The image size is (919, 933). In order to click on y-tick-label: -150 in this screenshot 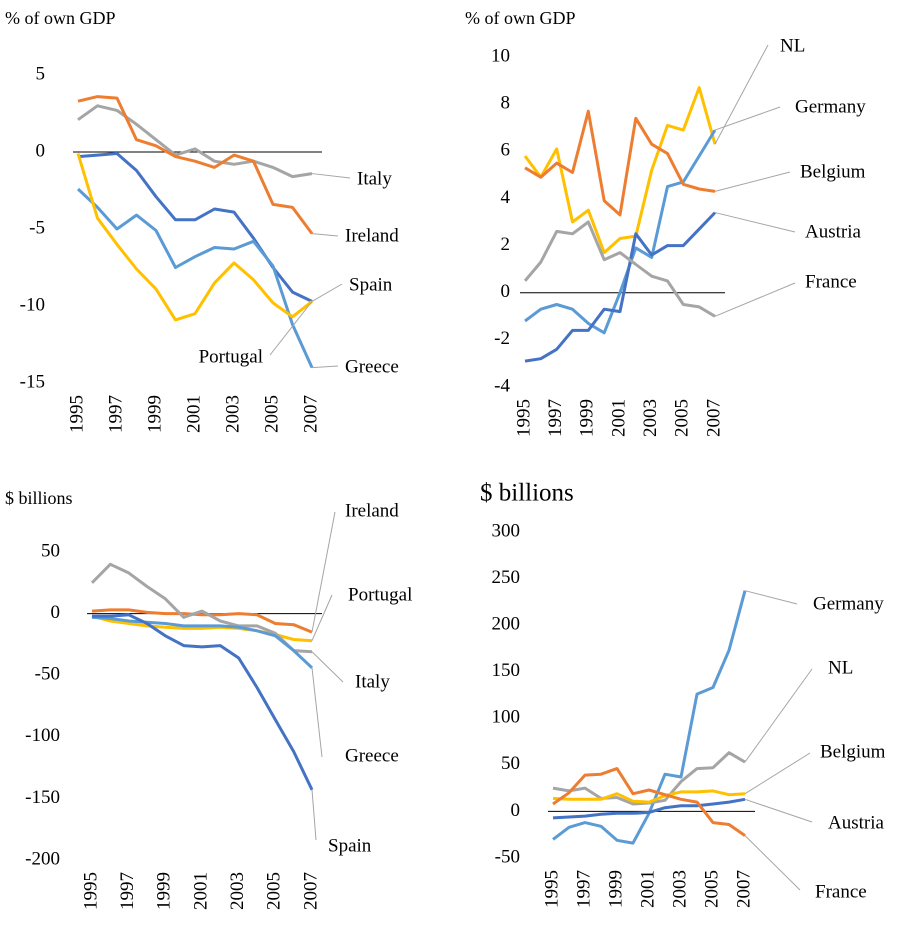, I will do `click(42, 797)`.